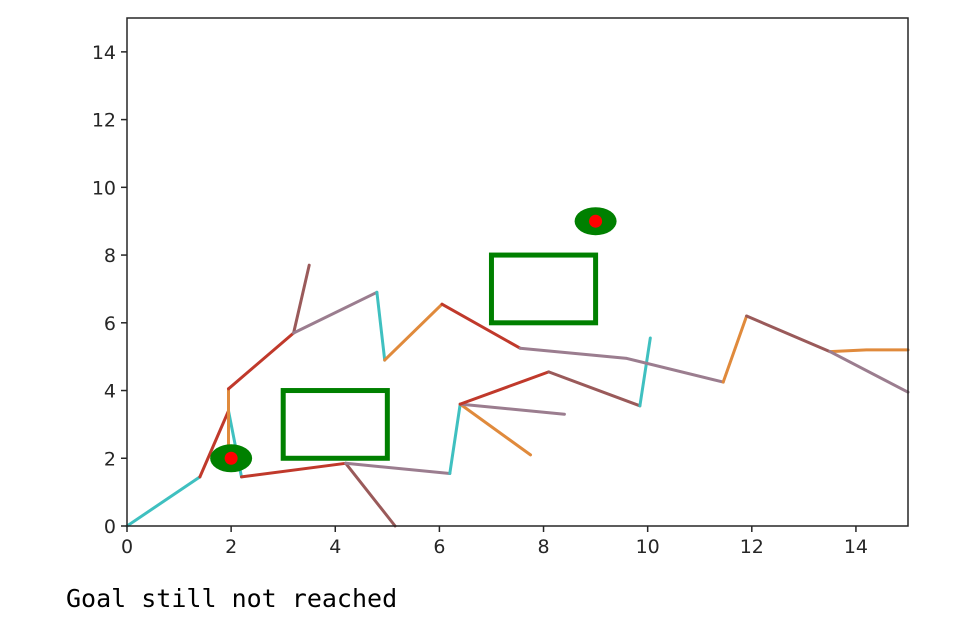 This screenshot has width=975, height=623. What do you see at coordinates (232, 598) in the screenshot?
I see `output-message: Goal still not reached` at bounding box center [232, 598].